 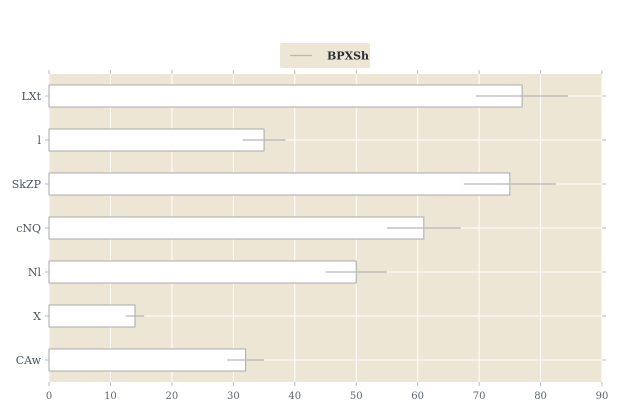 What do you see at coordinates (110, 396) in the screenshot?
I see `x-tick-label: 10` at bounding box center [110, 396].